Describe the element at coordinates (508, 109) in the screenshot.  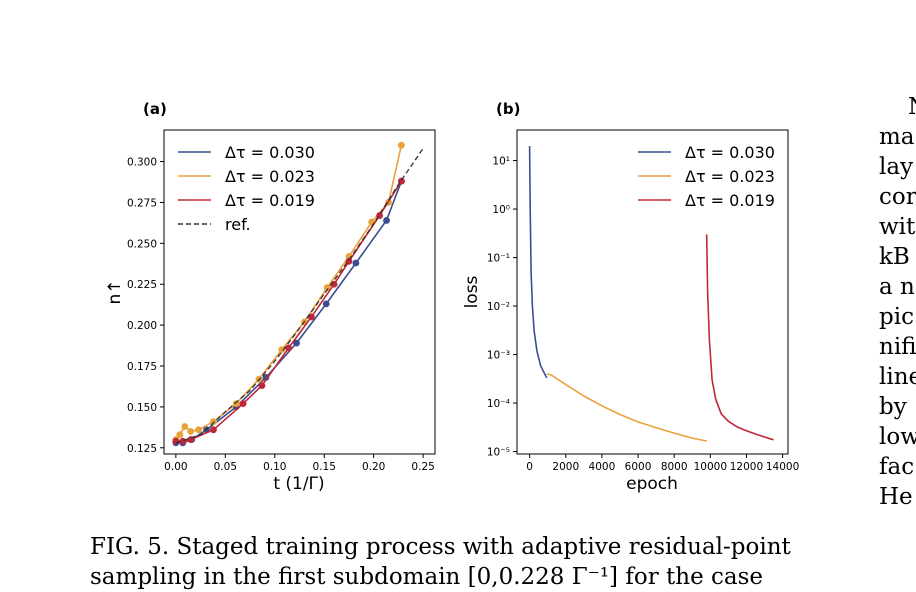
I see `panel-b-label: (b)` at that location.